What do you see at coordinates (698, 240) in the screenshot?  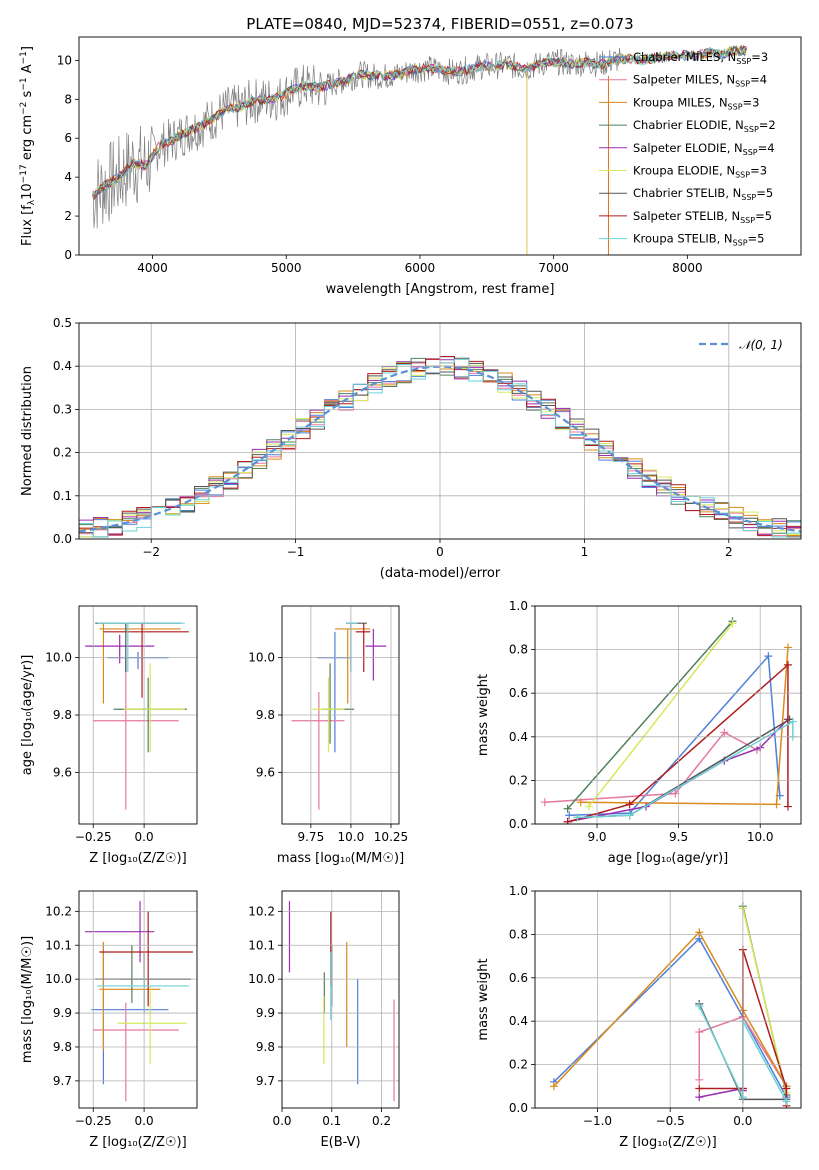 I see `legend-label: Kroupa STELIB, NSSP=5` at bounding box center [698, 240].